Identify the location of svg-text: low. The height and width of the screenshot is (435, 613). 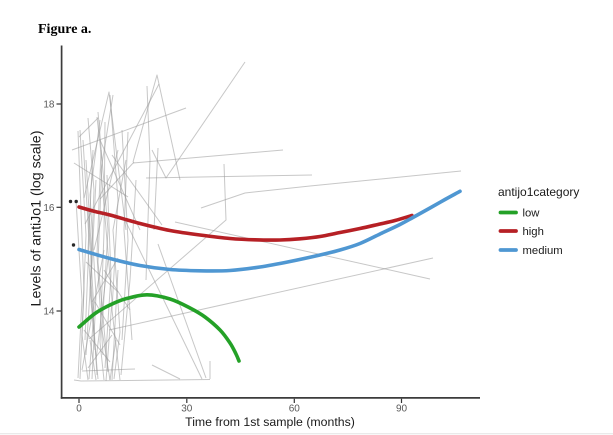
(532, 213).